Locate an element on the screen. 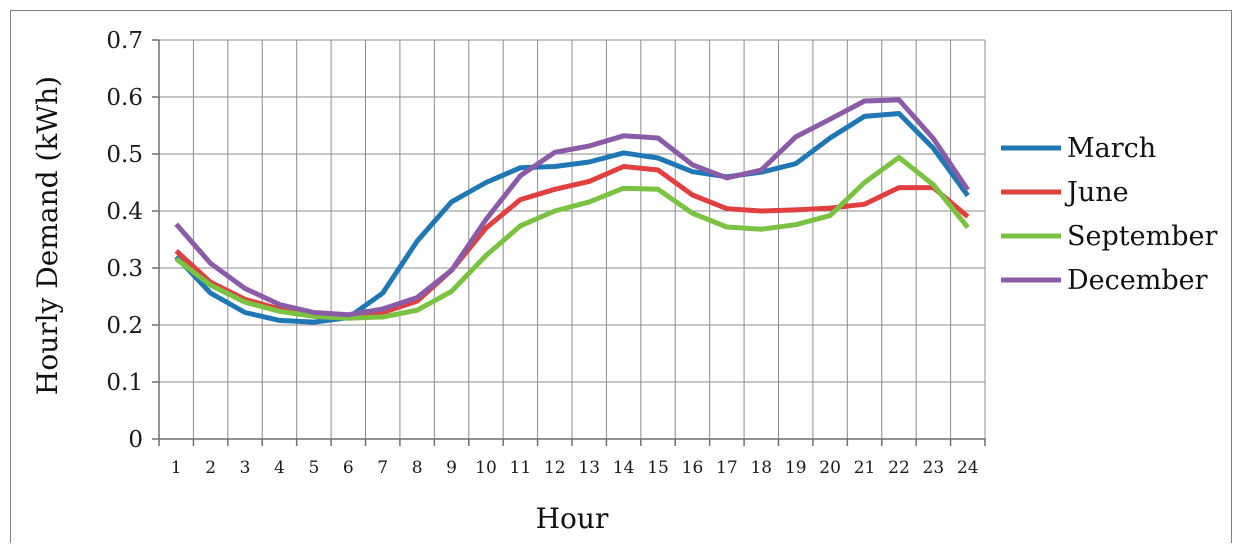 This screenshot has height=544, width=1242. x-tick-label: 21 is located at coordinates (865, 468).